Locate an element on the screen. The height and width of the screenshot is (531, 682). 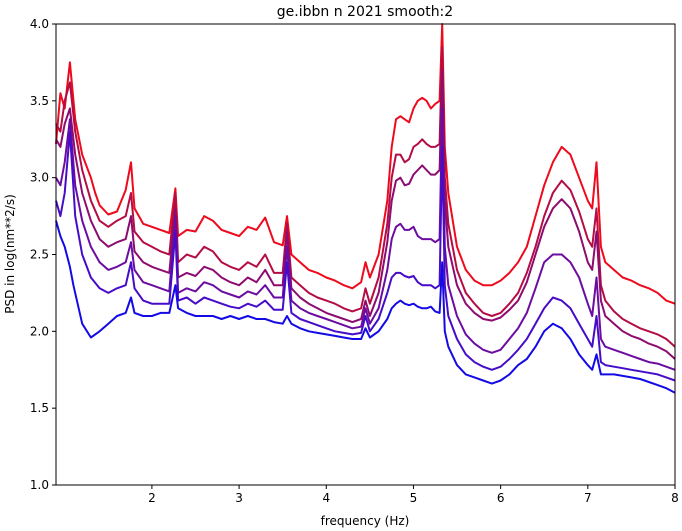
y-axis: 1.0 1.5 2.0 2.5 3.0 3.5 4.0 is located at coordinates (43, 254).